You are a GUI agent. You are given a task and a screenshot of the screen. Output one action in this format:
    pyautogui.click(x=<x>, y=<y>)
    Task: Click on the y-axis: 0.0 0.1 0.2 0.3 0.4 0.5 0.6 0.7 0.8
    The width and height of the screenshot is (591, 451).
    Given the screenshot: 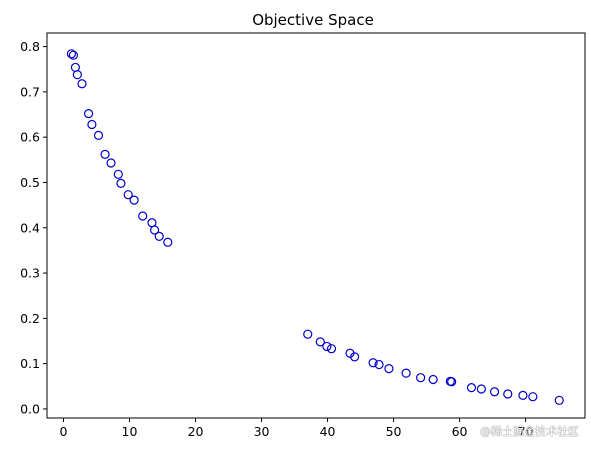 What is the action you would take?
    pyautogui.click(x=33, y=227)
    